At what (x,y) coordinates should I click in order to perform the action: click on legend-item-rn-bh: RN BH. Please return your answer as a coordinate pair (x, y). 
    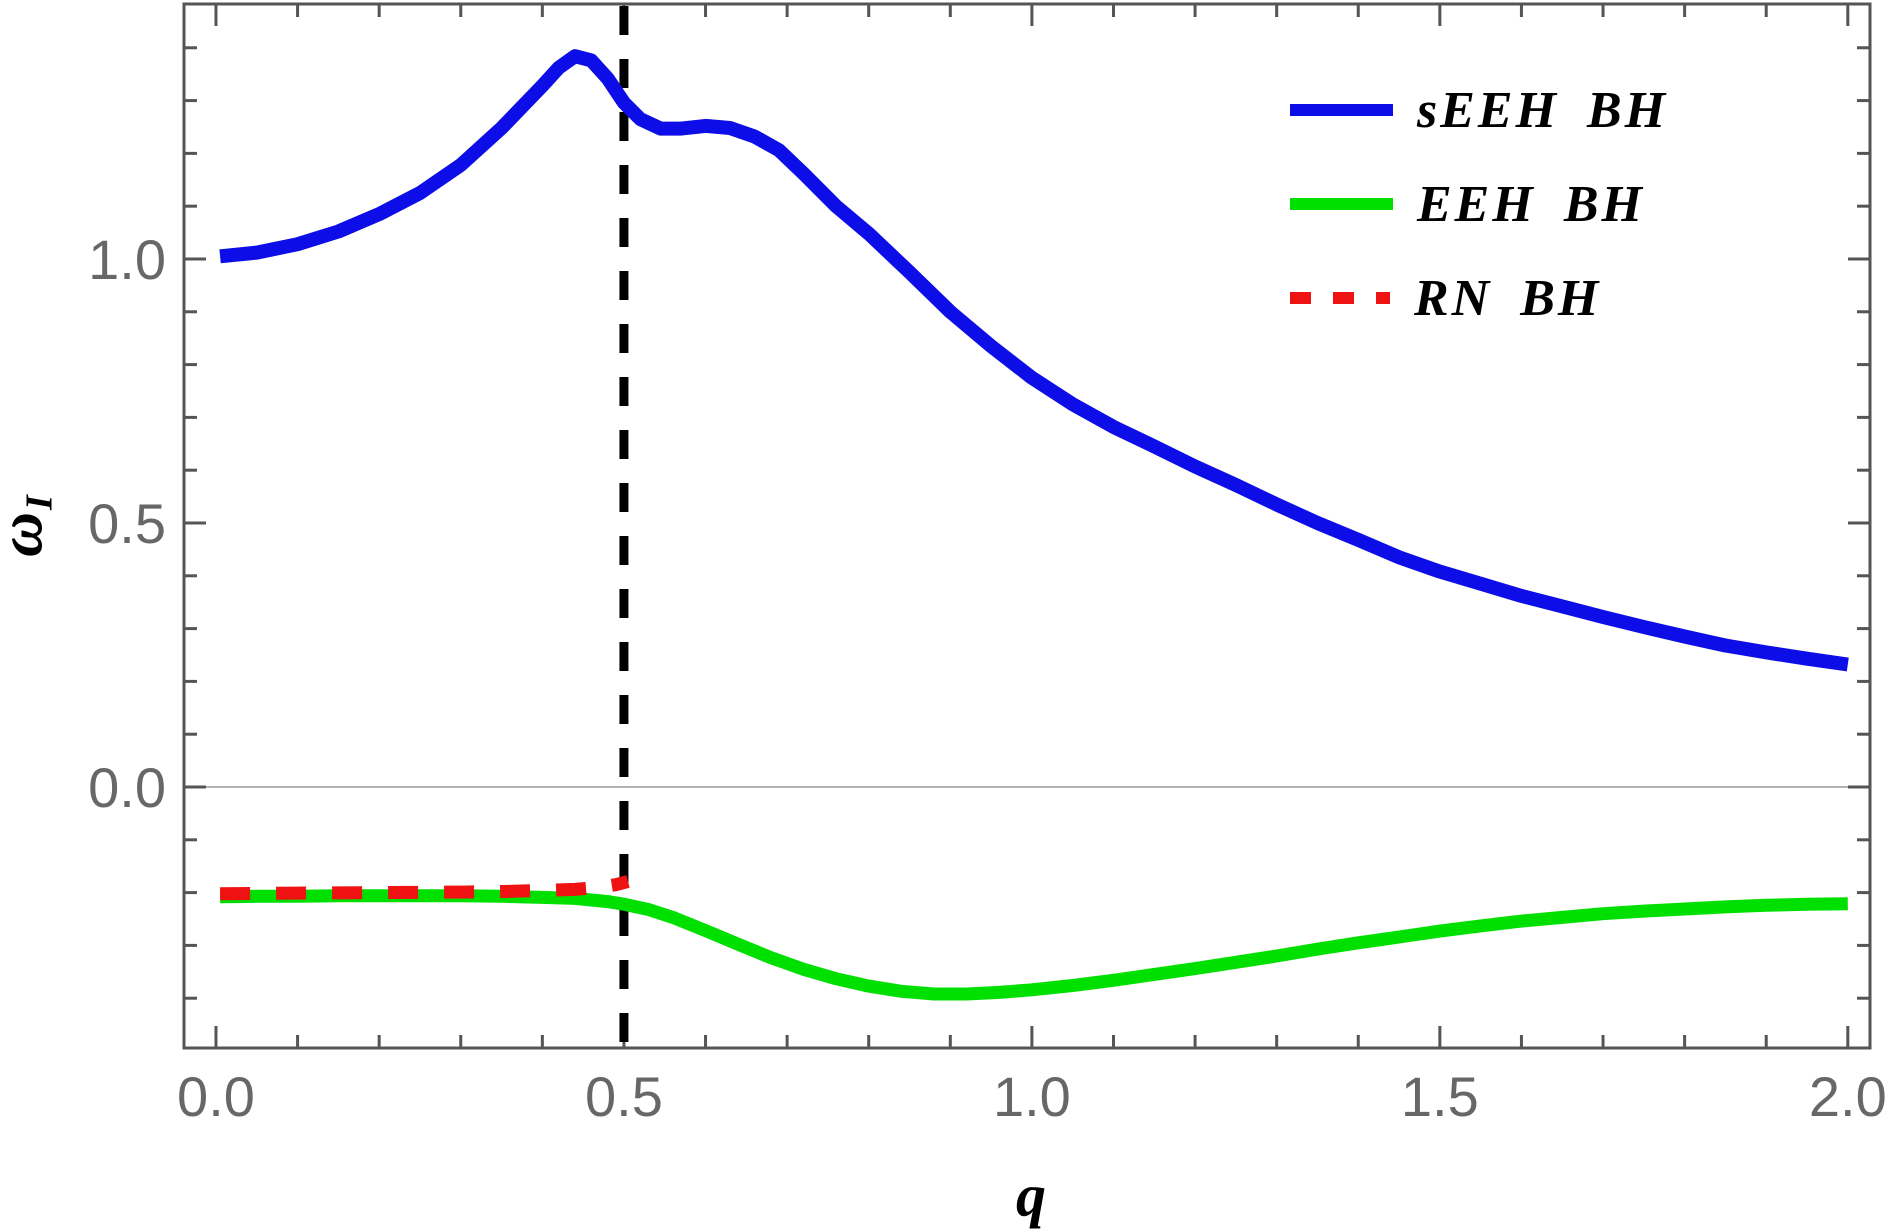
    Looking at the image, I should click on (1479, 298).